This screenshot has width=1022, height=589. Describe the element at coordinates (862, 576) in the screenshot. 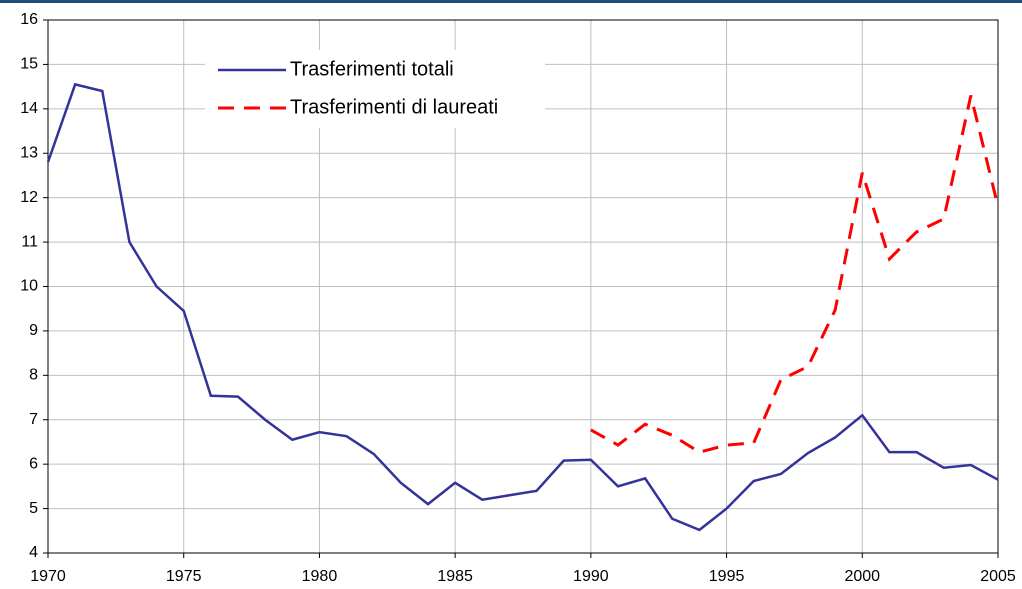

I see `x-tick-label: 2000` at that location.